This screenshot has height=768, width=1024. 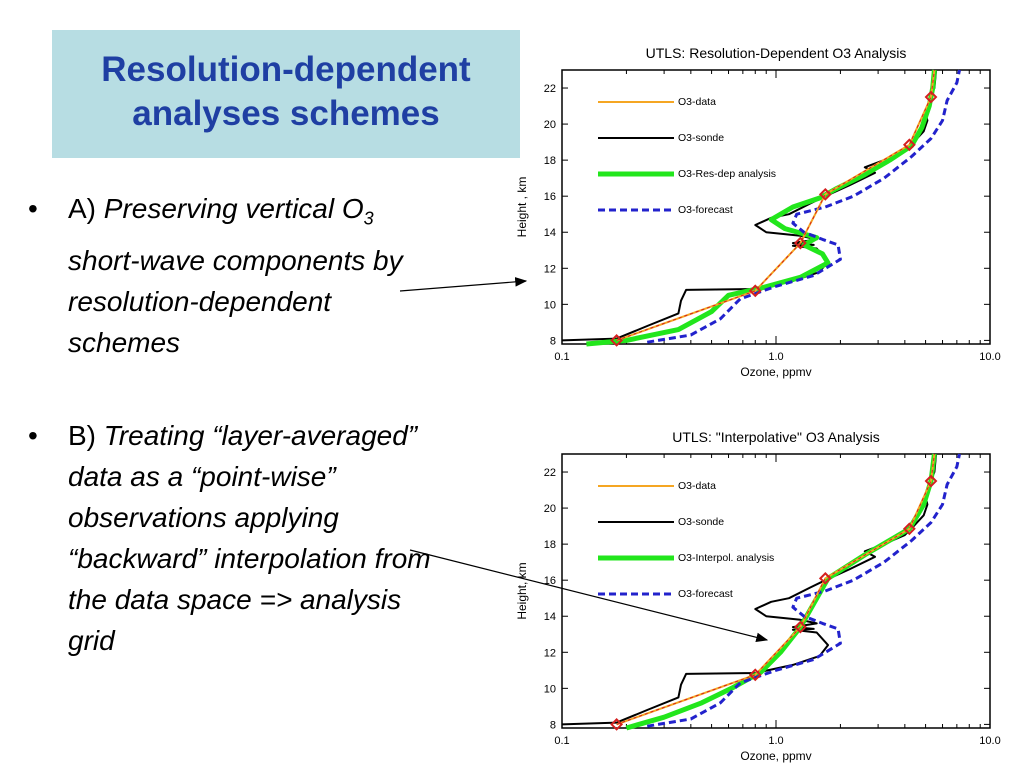 I want to click on bullet-a-subscript: 3, so click(x=368, y=218).